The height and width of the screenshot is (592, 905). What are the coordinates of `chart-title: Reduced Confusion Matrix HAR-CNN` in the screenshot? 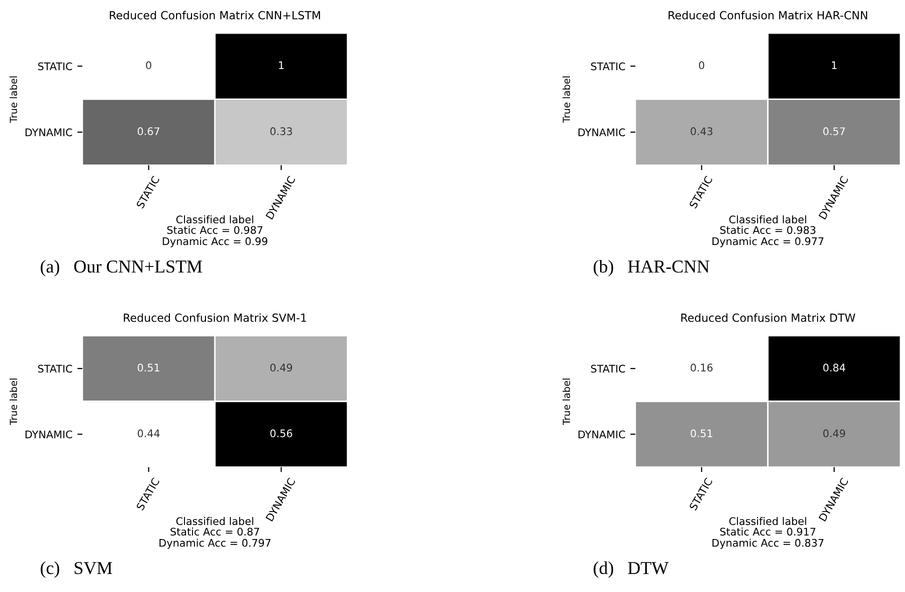 It's located at (768, 15).